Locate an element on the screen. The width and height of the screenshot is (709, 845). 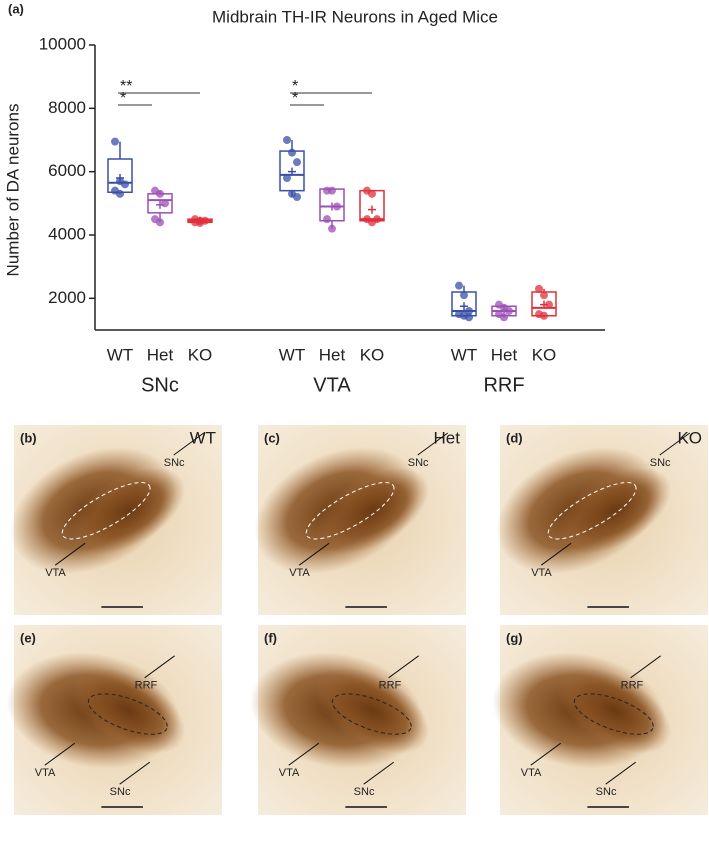
y-tick-label: 2000 is located at coordinates (67, 297).